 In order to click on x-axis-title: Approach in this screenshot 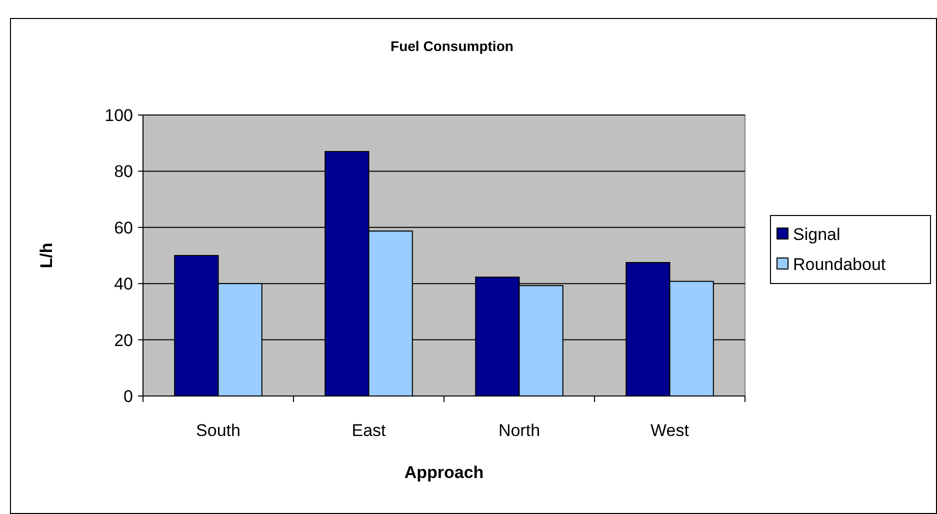, I will do `click(444, 472)`.